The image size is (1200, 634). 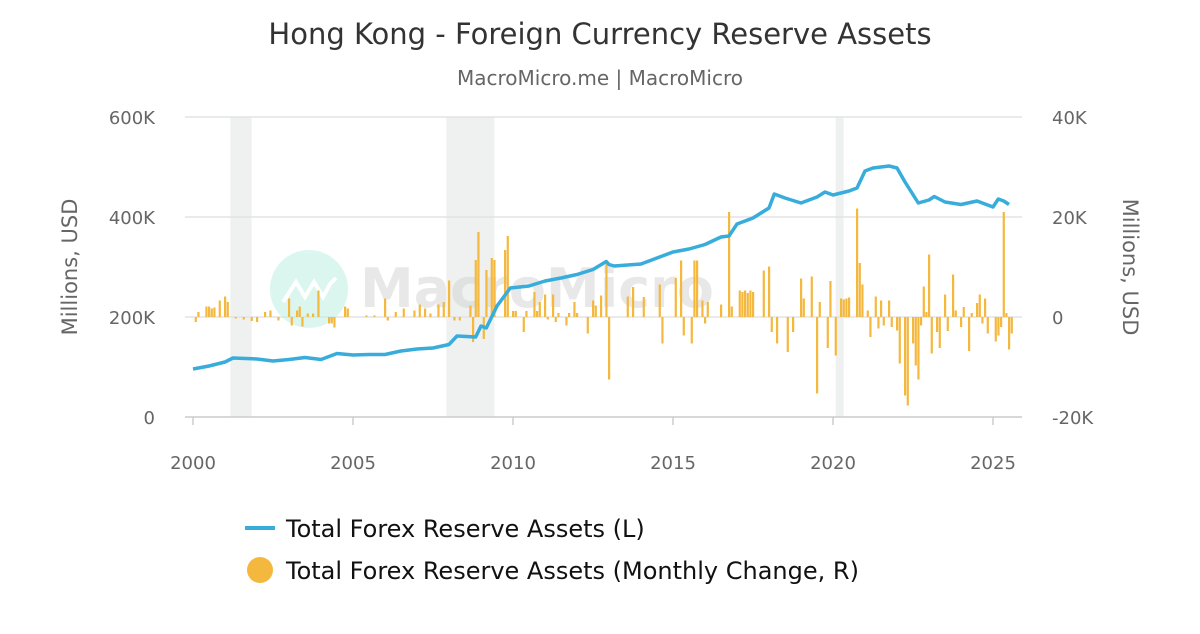 What do you see at coordinates (1073, 268) in the screenshot?
I see `y-axis-right: -20K 0 20K 40K` at bounding box center [1073, 268].